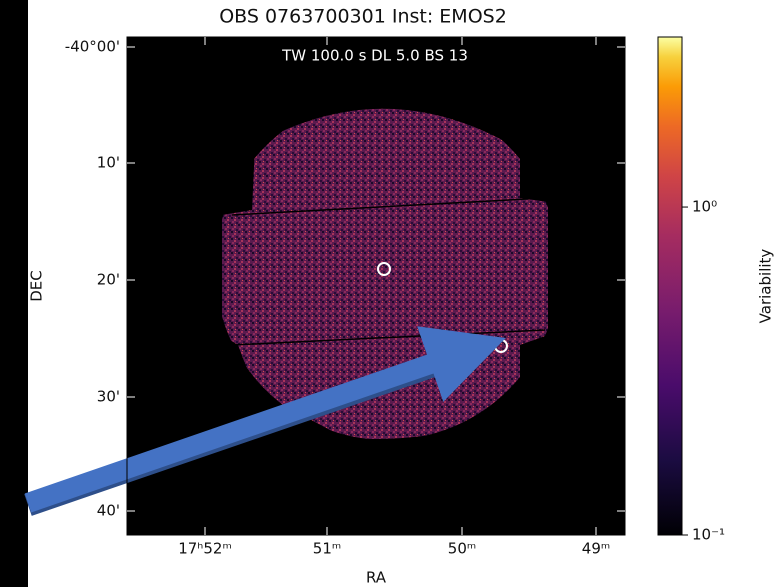  What do you see at coordinates (384, 269) in the screenshot?
I see `source-marker` at bounding box center [384, 269].